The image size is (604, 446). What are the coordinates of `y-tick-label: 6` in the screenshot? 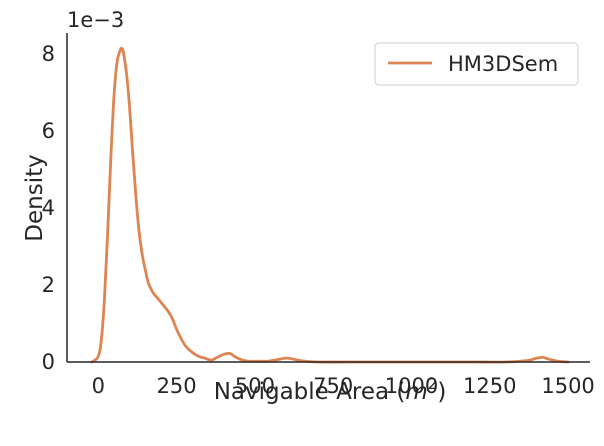 It's located at (48, 131).